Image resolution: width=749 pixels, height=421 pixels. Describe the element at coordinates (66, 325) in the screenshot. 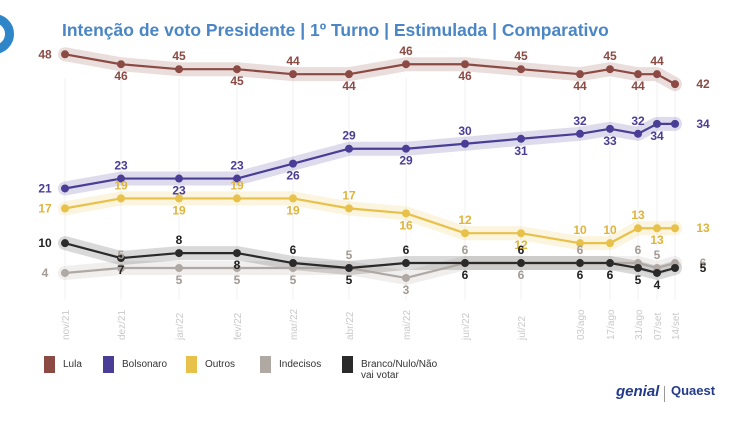

I see `x-tick-label: nov/21` at that location.